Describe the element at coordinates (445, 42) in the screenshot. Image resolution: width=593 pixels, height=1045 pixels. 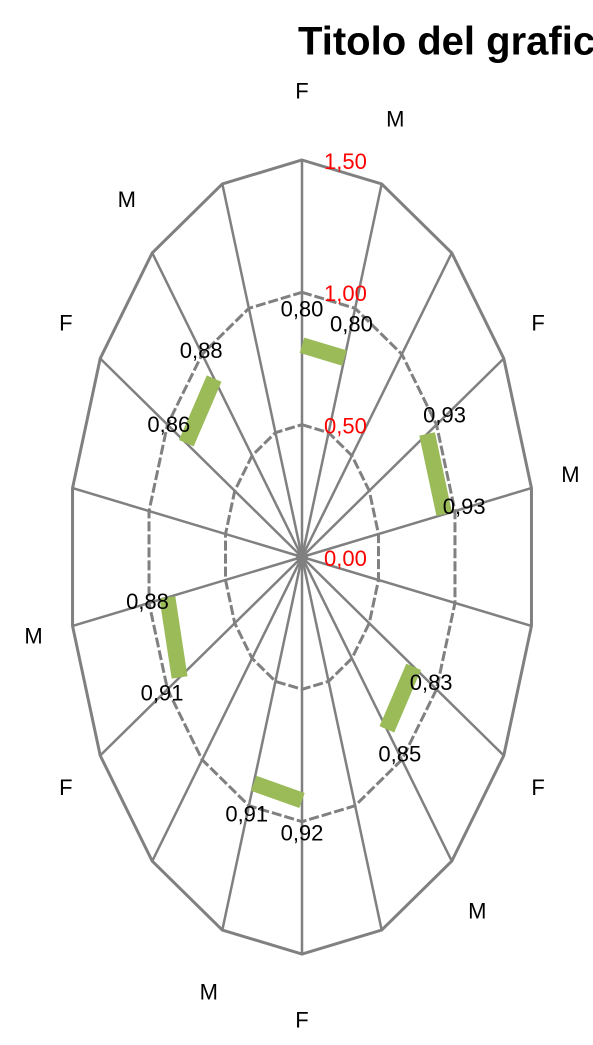
I see `chart-title: Titolo del grafico` at that location.